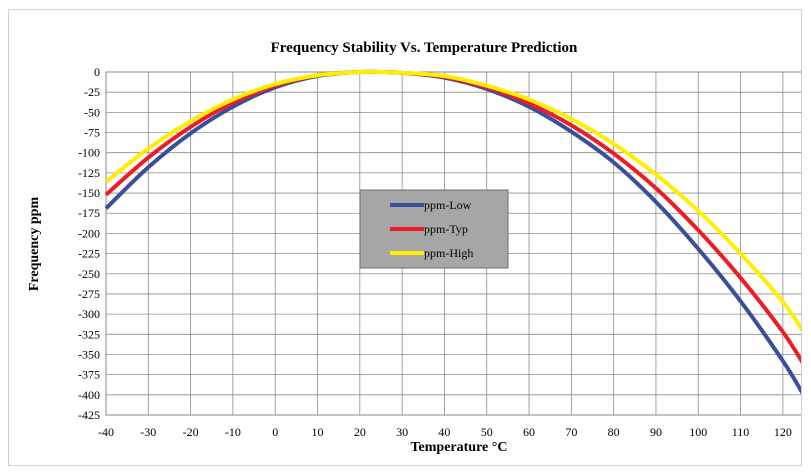 The height and width of the screenshot is (473, 811). What do you see at coordinates (459, 447) in the screenshot?
I see `x-axis-title: Temperature °C` at bounding box center [459, 447].